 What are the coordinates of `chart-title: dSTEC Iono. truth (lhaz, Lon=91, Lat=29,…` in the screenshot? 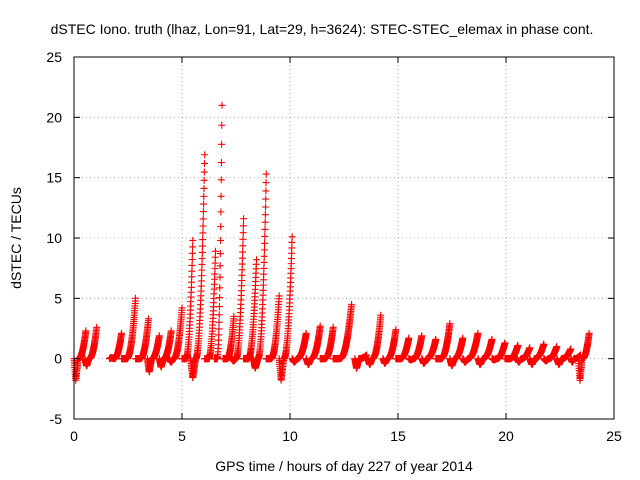 It's located at (322, 29).